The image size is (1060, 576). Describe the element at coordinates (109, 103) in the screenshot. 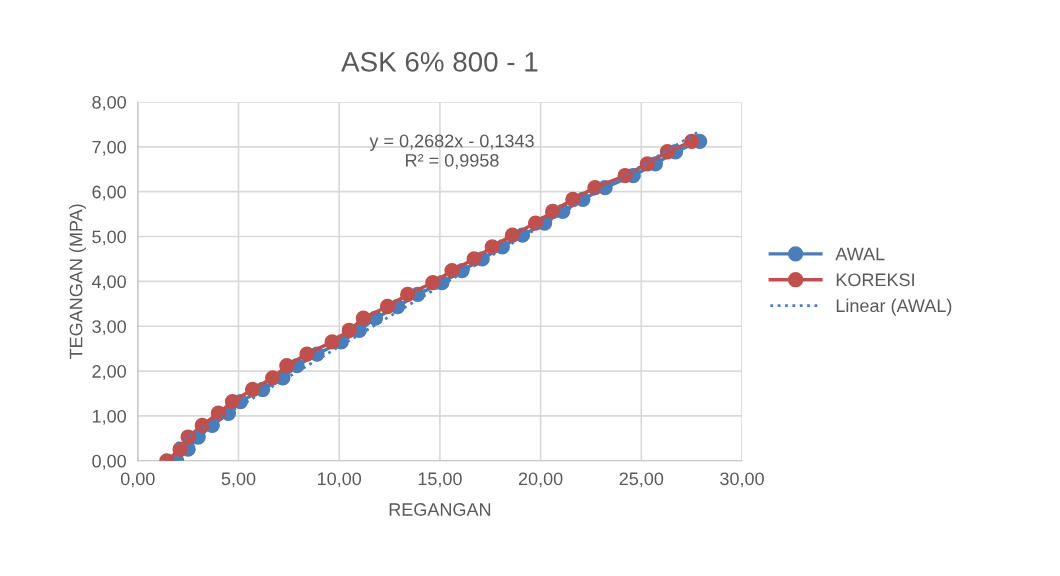

I see `y-tick-label: 8,00` at that location.